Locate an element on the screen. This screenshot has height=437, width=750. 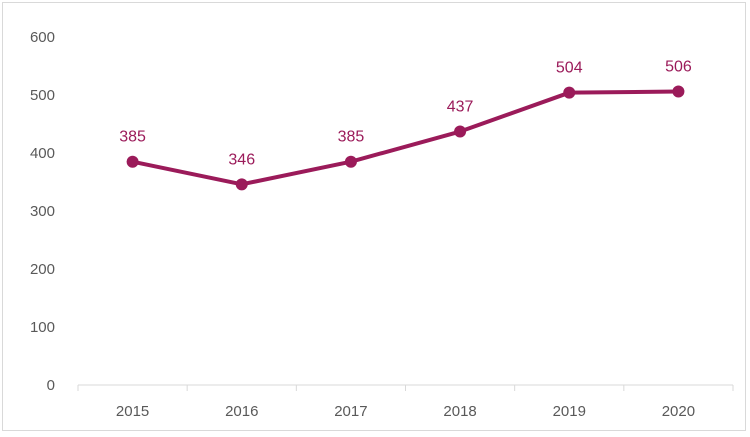
data-label: 506 is located at coordinates (678, 67).